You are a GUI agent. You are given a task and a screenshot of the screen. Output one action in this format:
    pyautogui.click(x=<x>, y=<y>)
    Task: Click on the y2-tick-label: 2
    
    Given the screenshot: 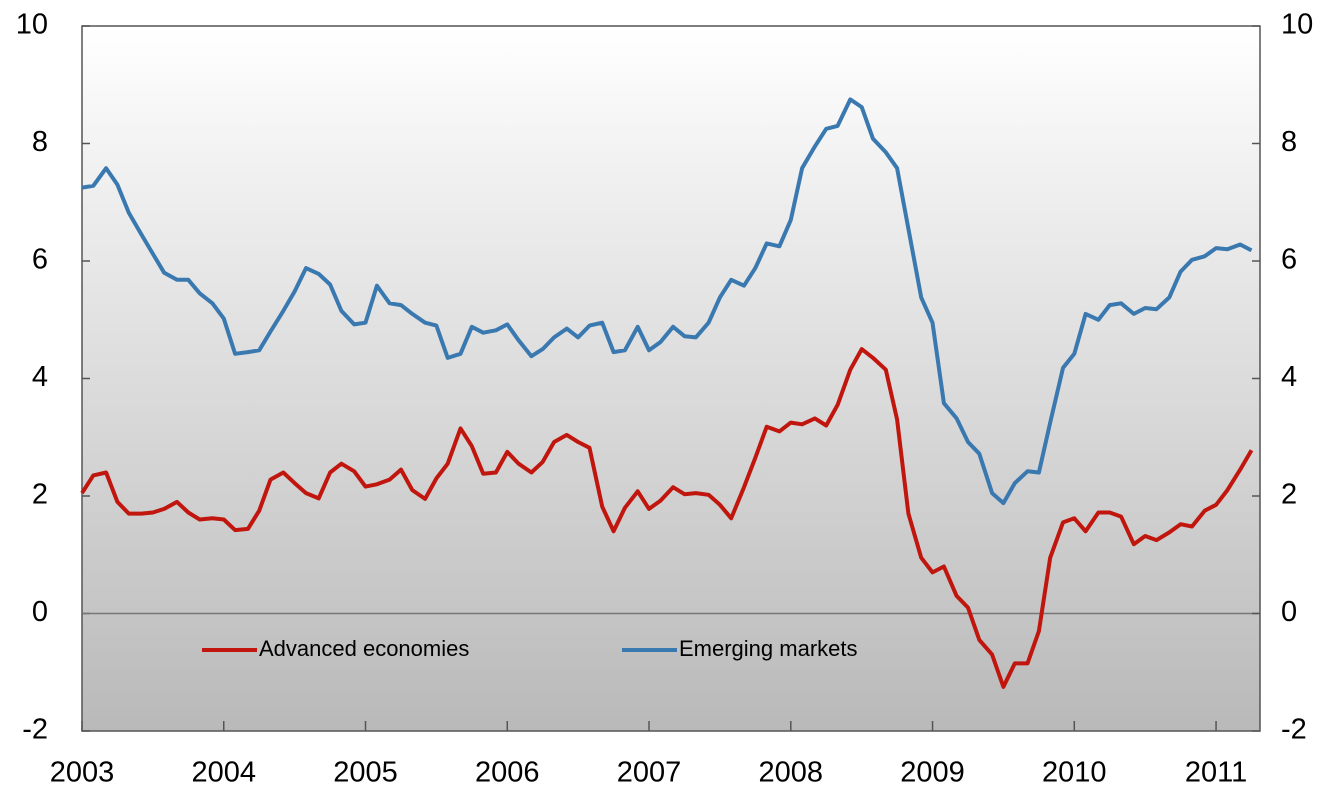 What is the action you would take?
    pyautogui.click(x=1289, y=495)
    